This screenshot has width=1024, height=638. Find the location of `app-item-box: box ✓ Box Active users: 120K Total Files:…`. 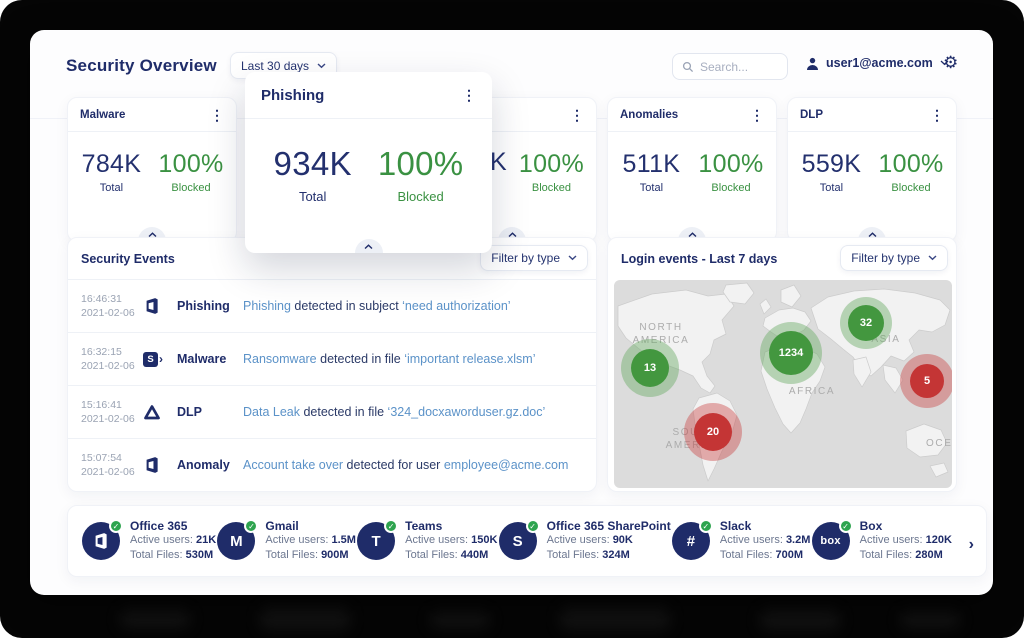

app-item-box: box ✓ Box Active users: 120K Total Files:… is located at coordinates (881, 541).